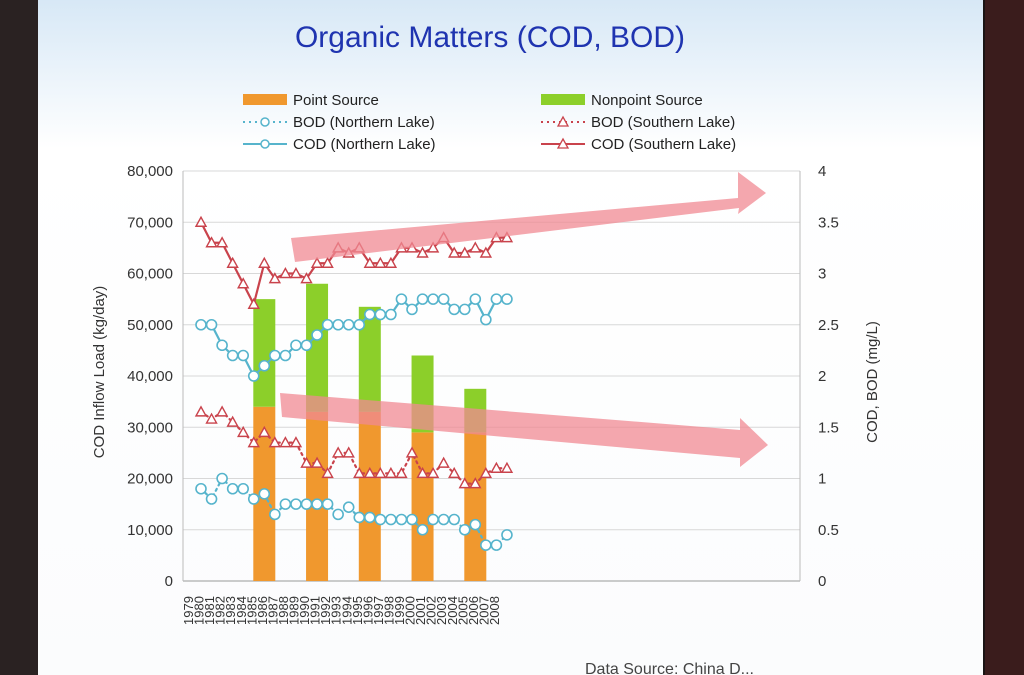 The width and height of the screenshot is (1024, 675). Describe the element at coordinates (828, 530) in the screenshot. I see `y-right-tick-label: 0.5` at that location.